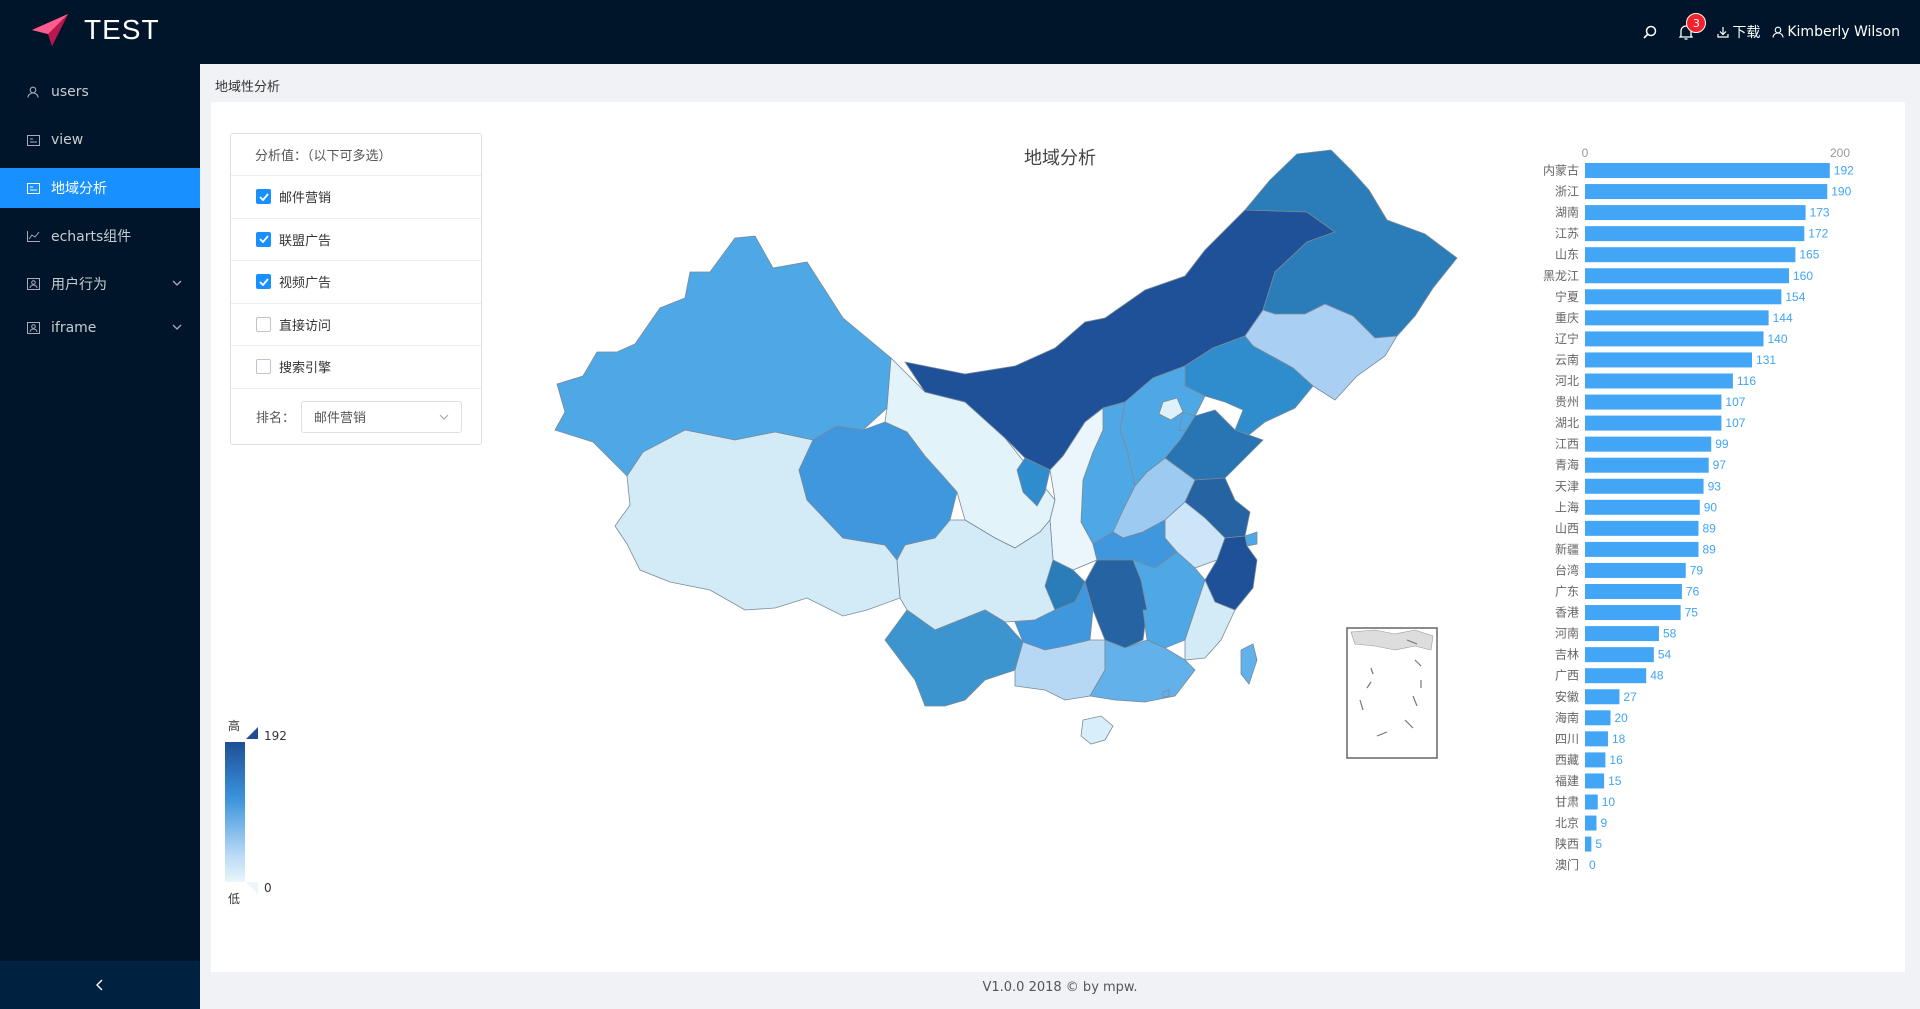 The width and height of the screenshot is (1920, 1009). What do you see at coordinates (356, 282) in the screenshot?
I see `filter-option-video: 视频广告` at bounding box center [356, 282].